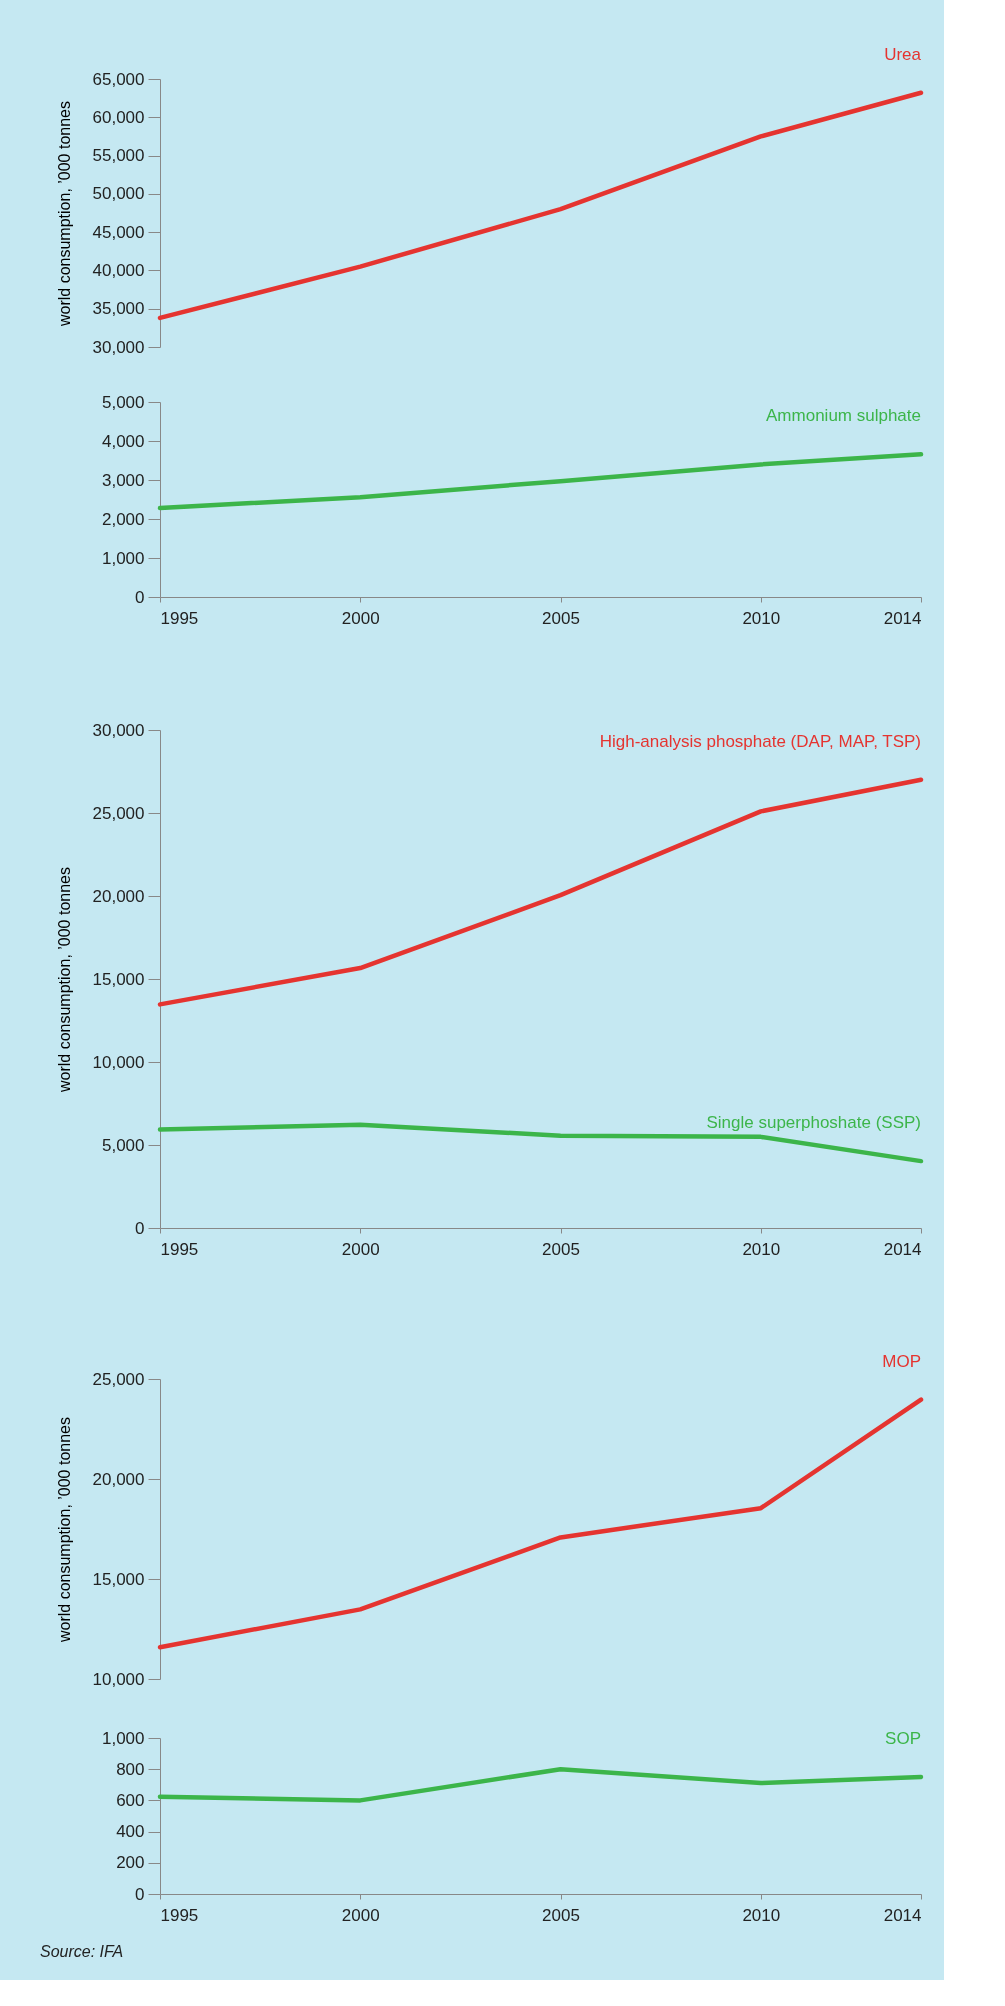 This screenshot has width=1005, height=2006. What do you see at coordinates (118, 194) in the screenshot?
I see `y-tick-label: 50,000` at bounding box center [118, 194].